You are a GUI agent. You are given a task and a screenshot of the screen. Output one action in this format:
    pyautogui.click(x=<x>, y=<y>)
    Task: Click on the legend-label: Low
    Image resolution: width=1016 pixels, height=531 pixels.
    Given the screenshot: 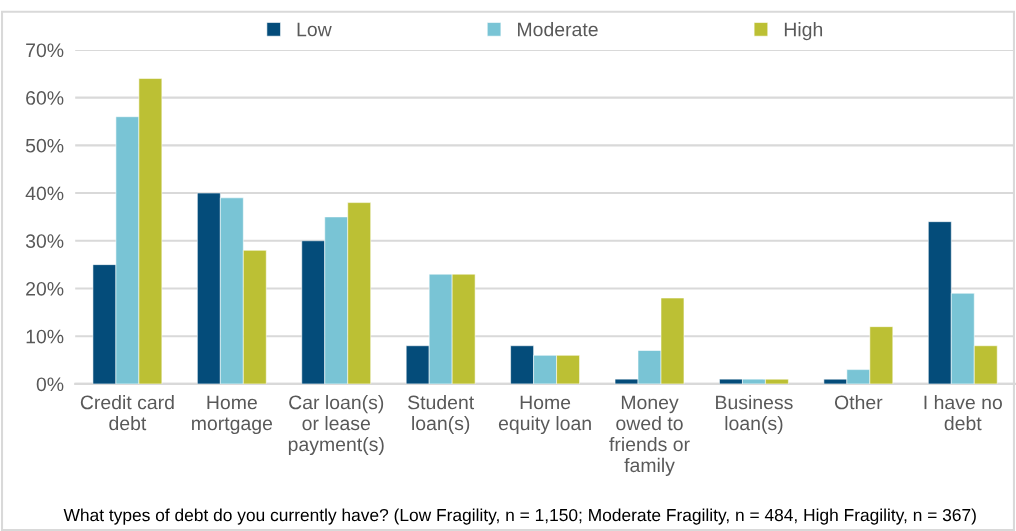 What is the action you would take?
    pyautogui.click(x=314, y=29)
    